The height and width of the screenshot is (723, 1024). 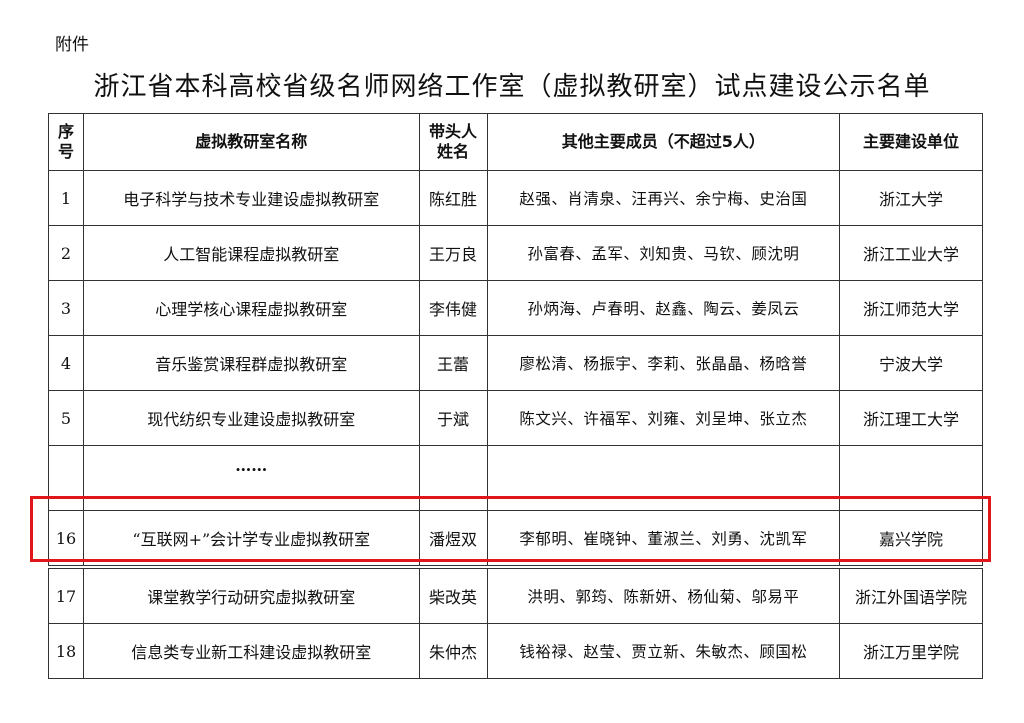 What do you see at coordinates (663, 651) in the screenshot?
I see `cell-members: 钱裕禄、赵莹、贾立新、朱敏杰、顾国松` at bounding box center [663, 651].